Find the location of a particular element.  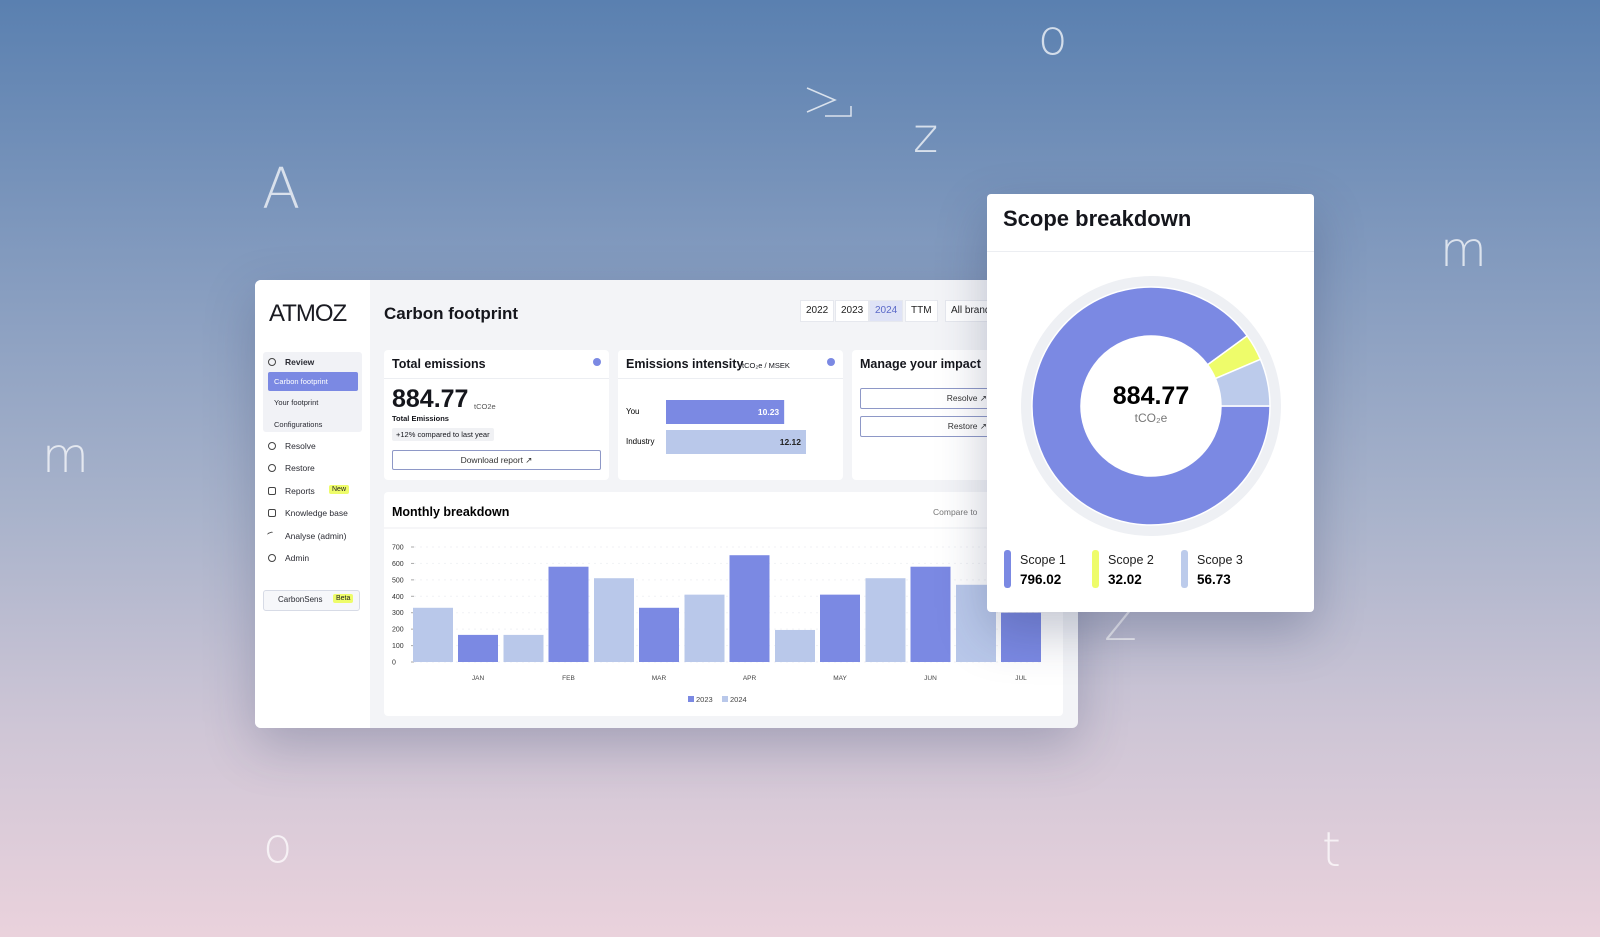

x-tick-label: FEB is located at coordinates (568, 678).